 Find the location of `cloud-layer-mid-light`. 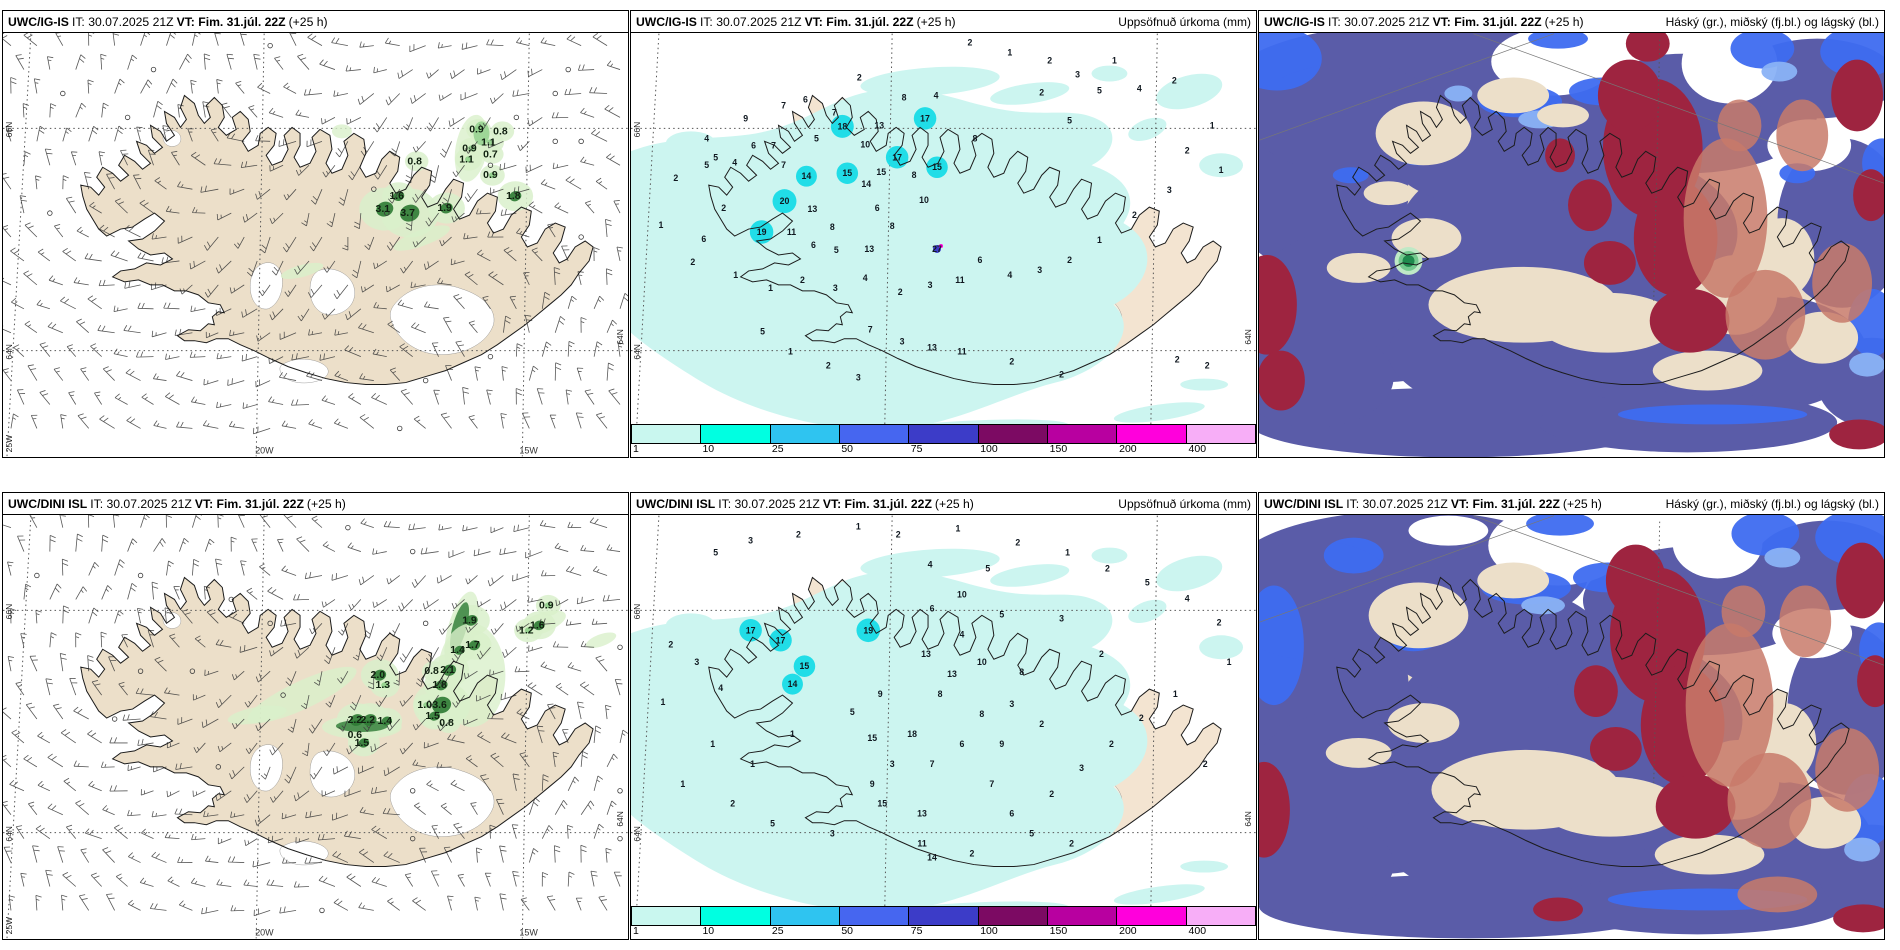

cloud-layer-mid-light is located at coordinates (1664, 219).